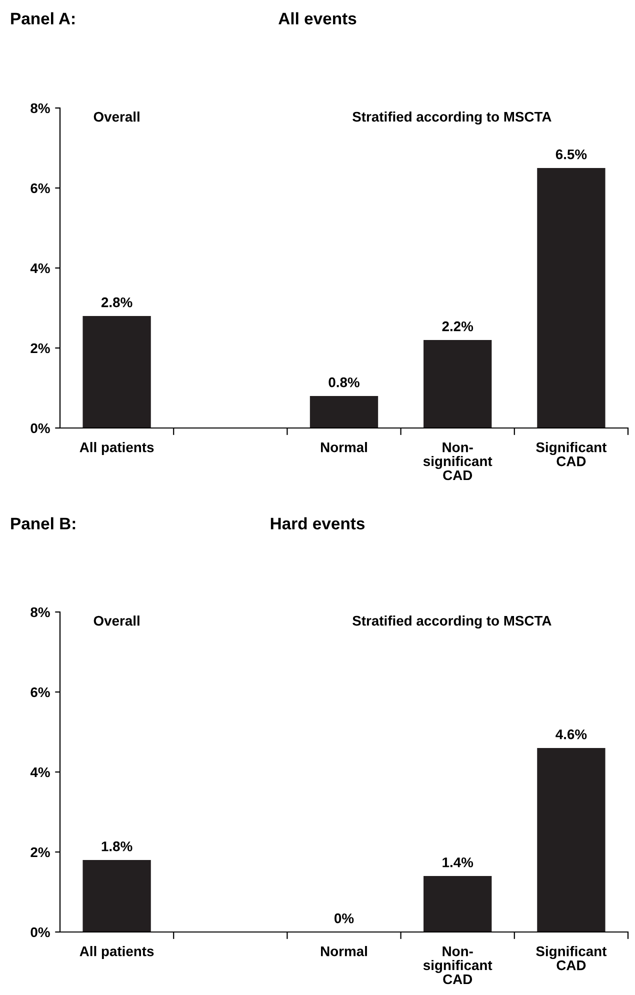  Describe the element at coordinates (317, 523) in the screenshot. I see `chart-title: Hard events` at that location.